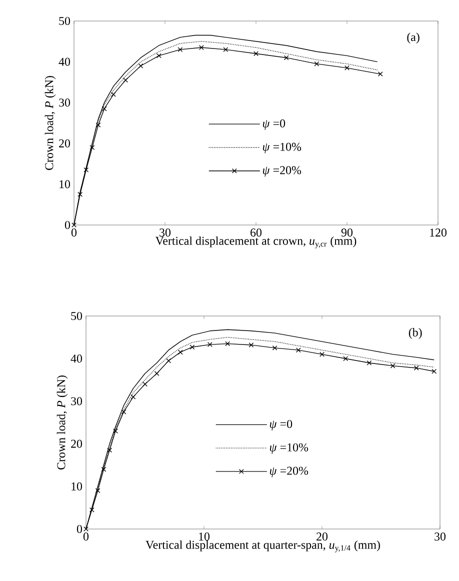 Image resolution: width=459 pixels, height=581 pixels. What do you see at coordinates (204, 536) in the screenshot?
I see `x-tick-label: 10` at bounding box center [204, 536].